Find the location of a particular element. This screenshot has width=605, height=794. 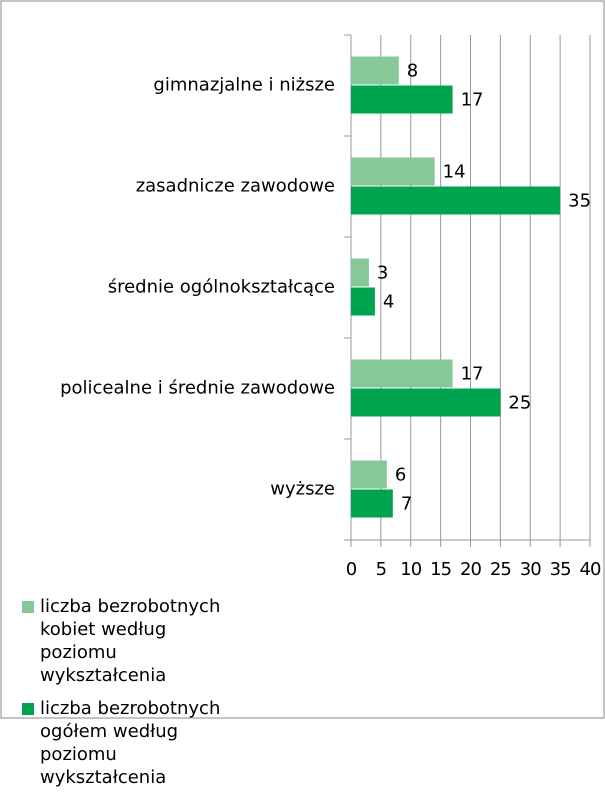

y-tick-label: policealne i średnie zawodowe is located at coordinates (197, 388).